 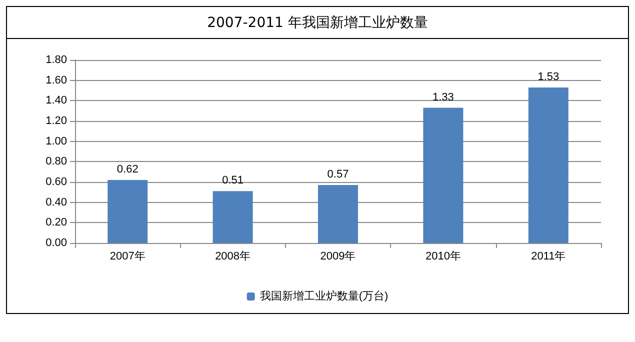 What do you see at coordinates (548, 256) in the screenshot?
I see `x-tick-label: 2011年` at bounding box center [548, 256].